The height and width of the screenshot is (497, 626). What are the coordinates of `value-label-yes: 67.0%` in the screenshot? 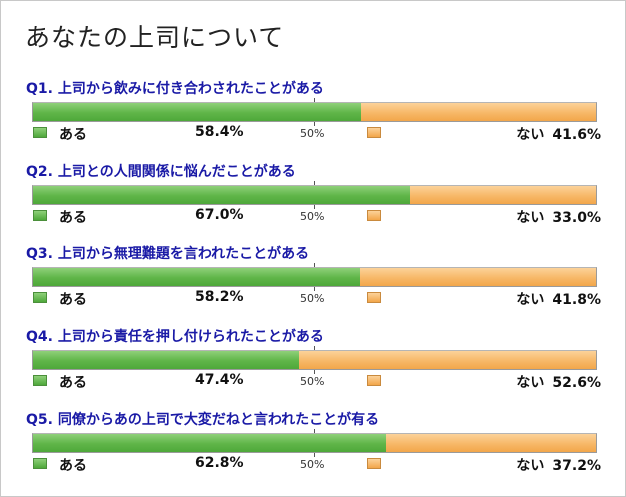 It's located at (219, 215).